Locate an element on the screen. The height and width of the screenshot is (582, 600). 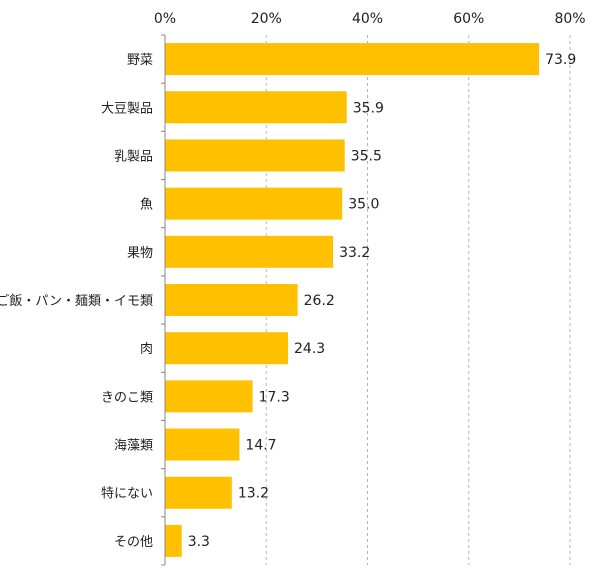
x-tick-label: 0% is located at coordinates (165, 19).